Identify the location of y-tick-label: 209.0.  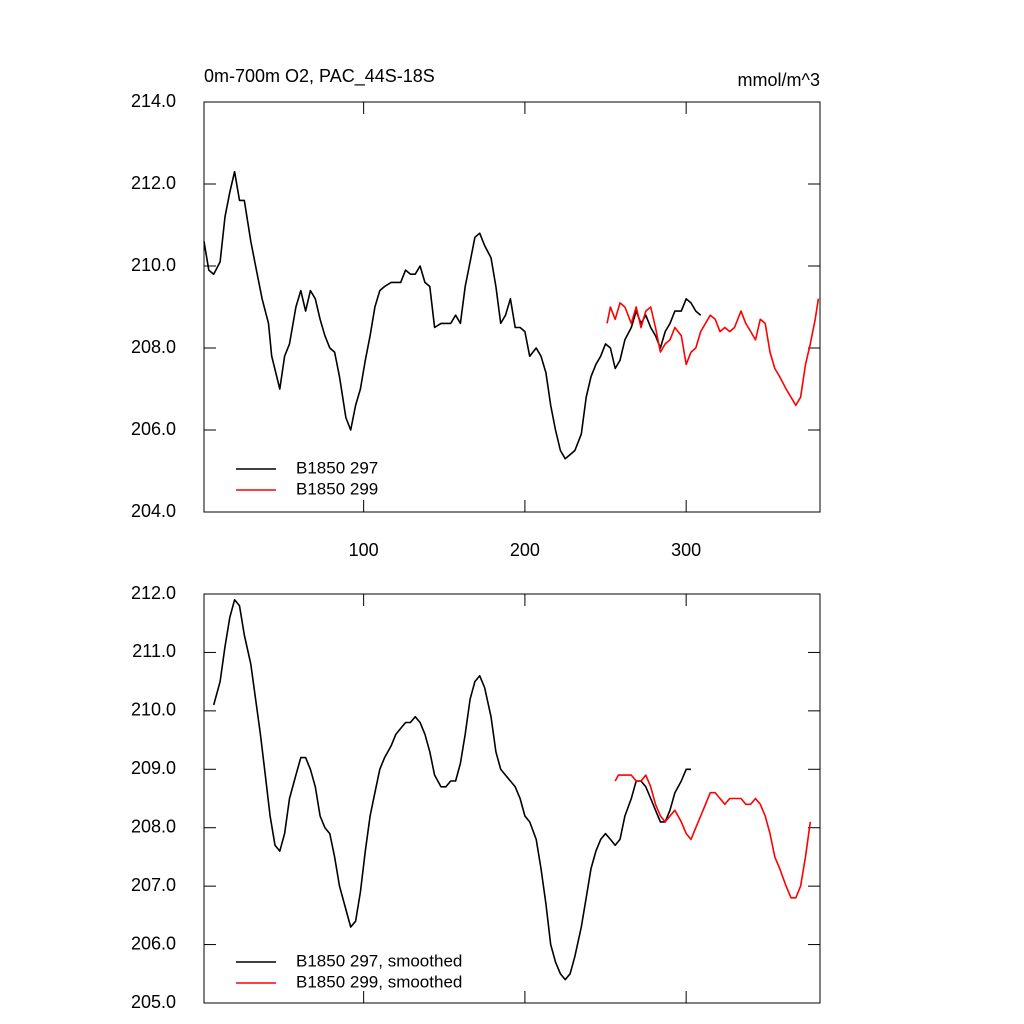
(153, 768).